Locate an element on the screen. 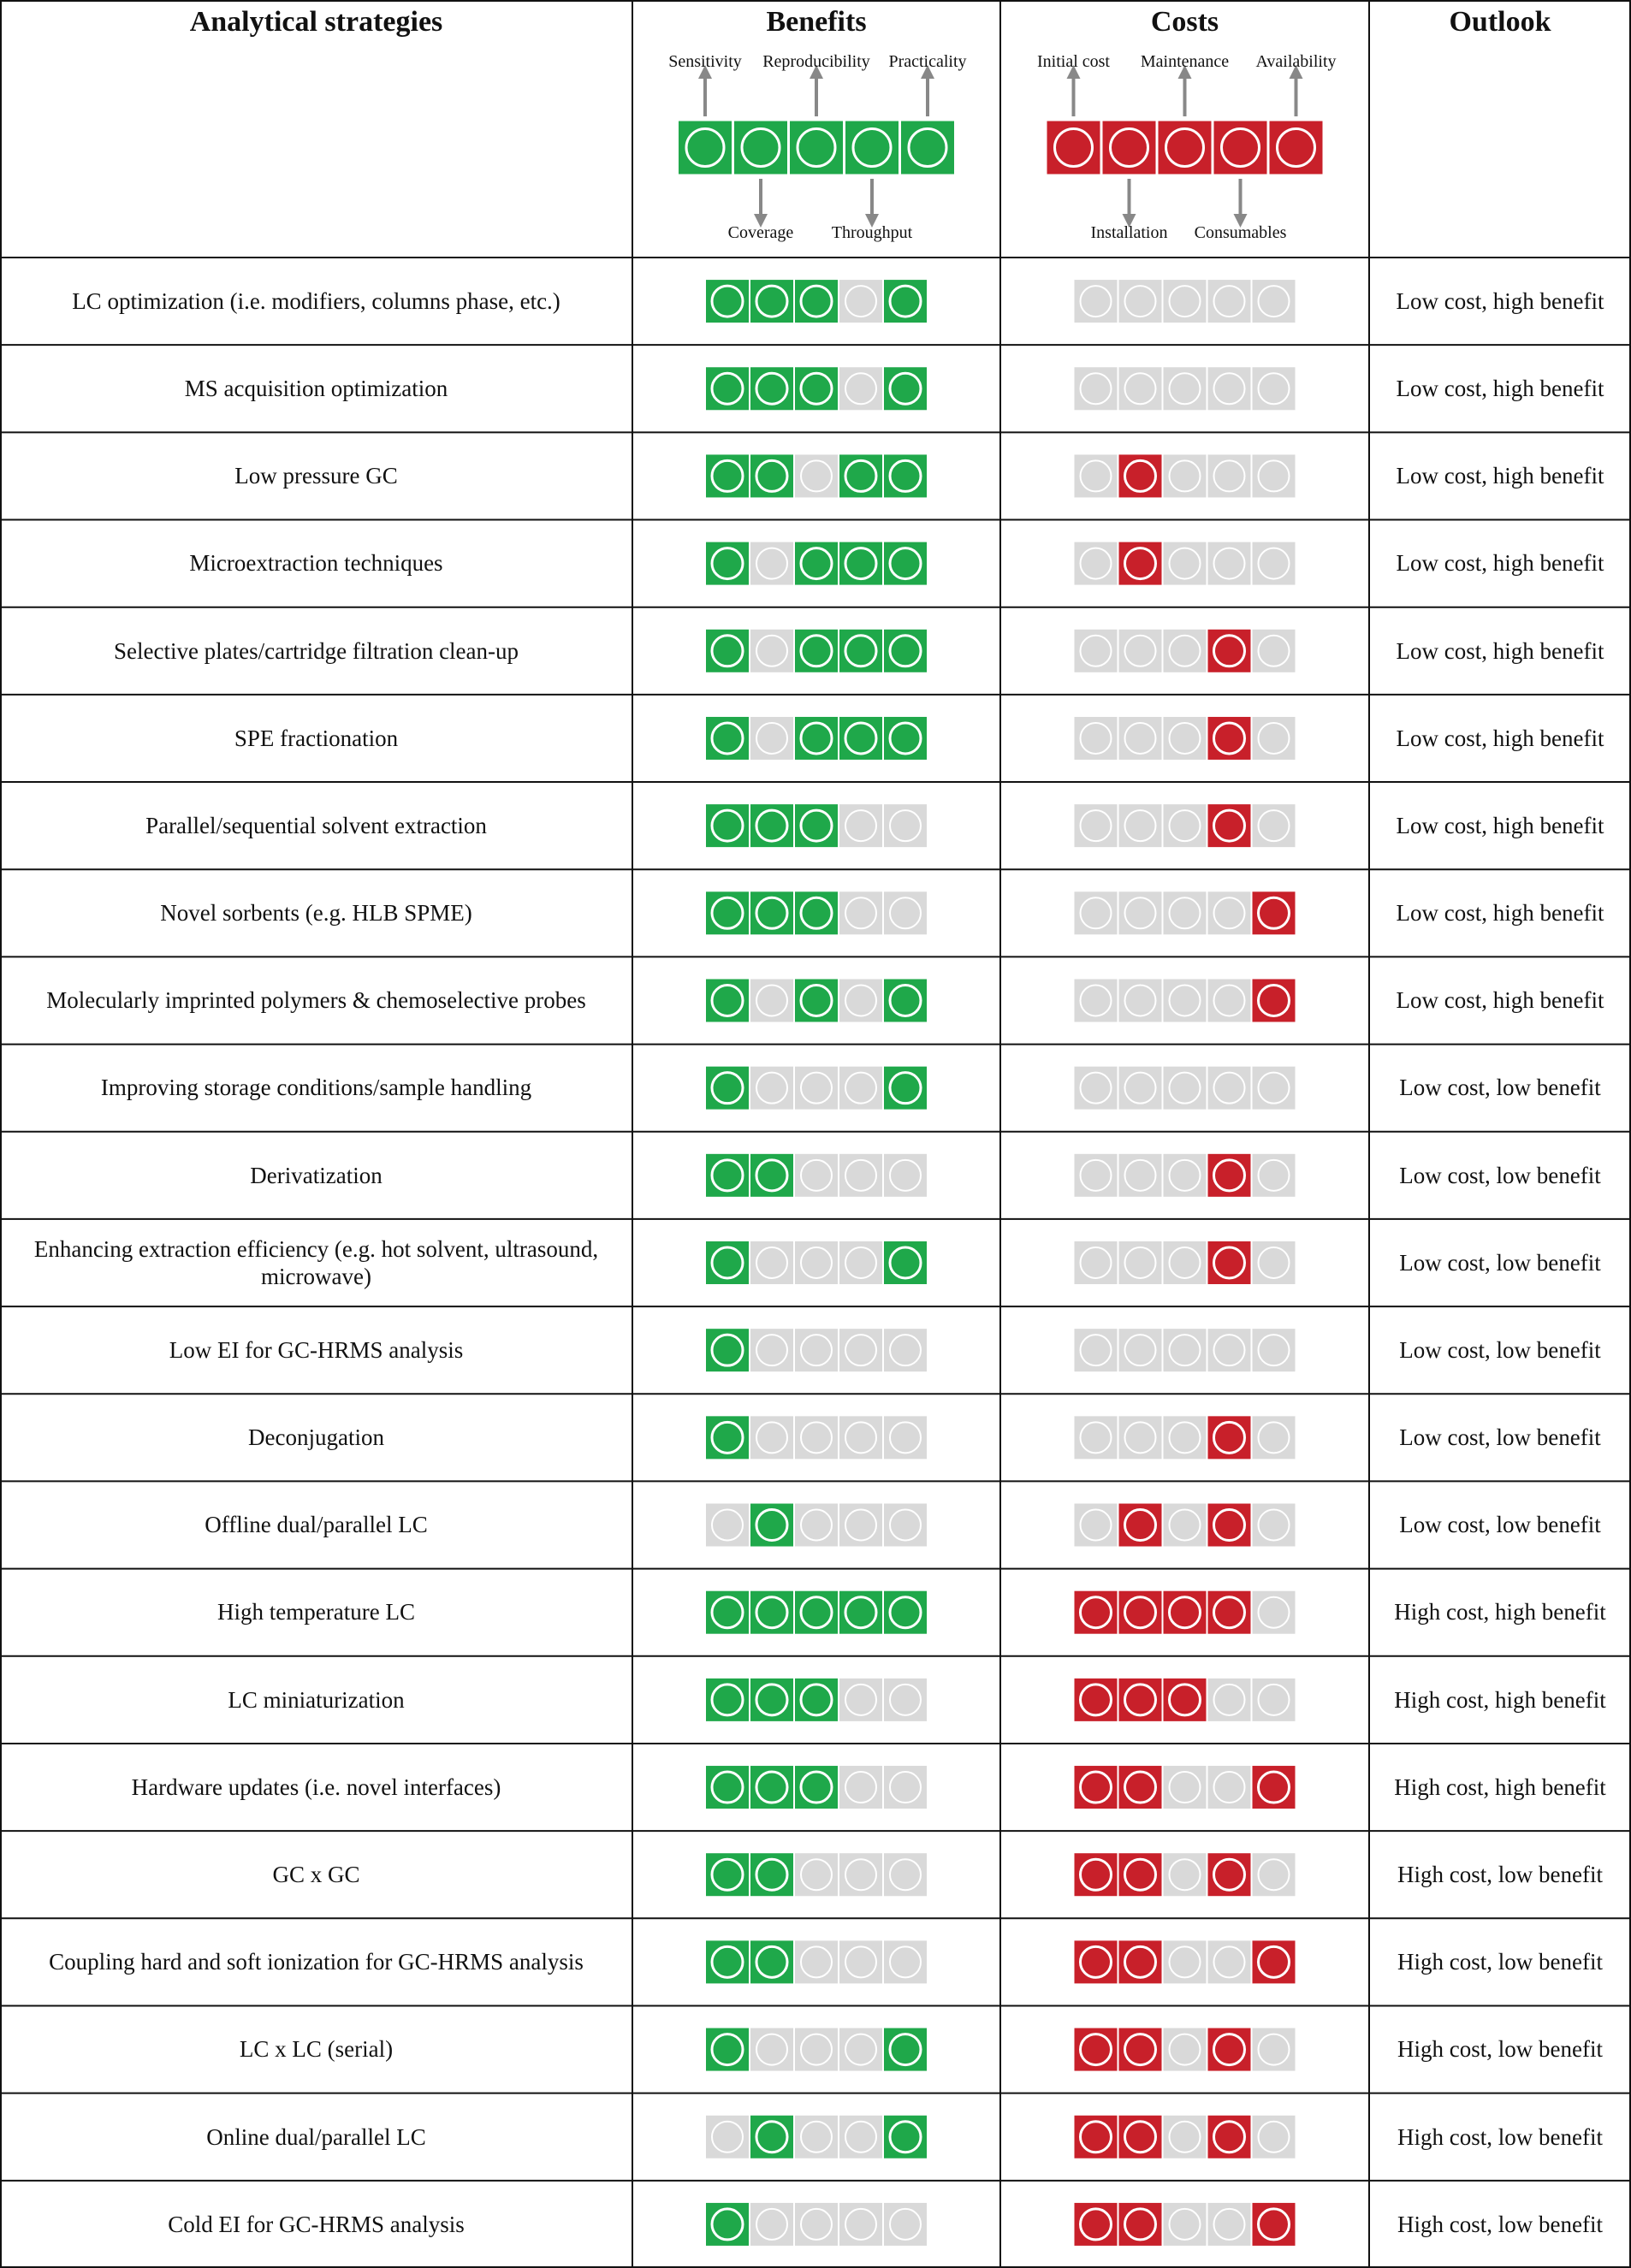 This screenshot has height=2268, width=1631. legend-label: Throughput is located at coordinates (872, 232).